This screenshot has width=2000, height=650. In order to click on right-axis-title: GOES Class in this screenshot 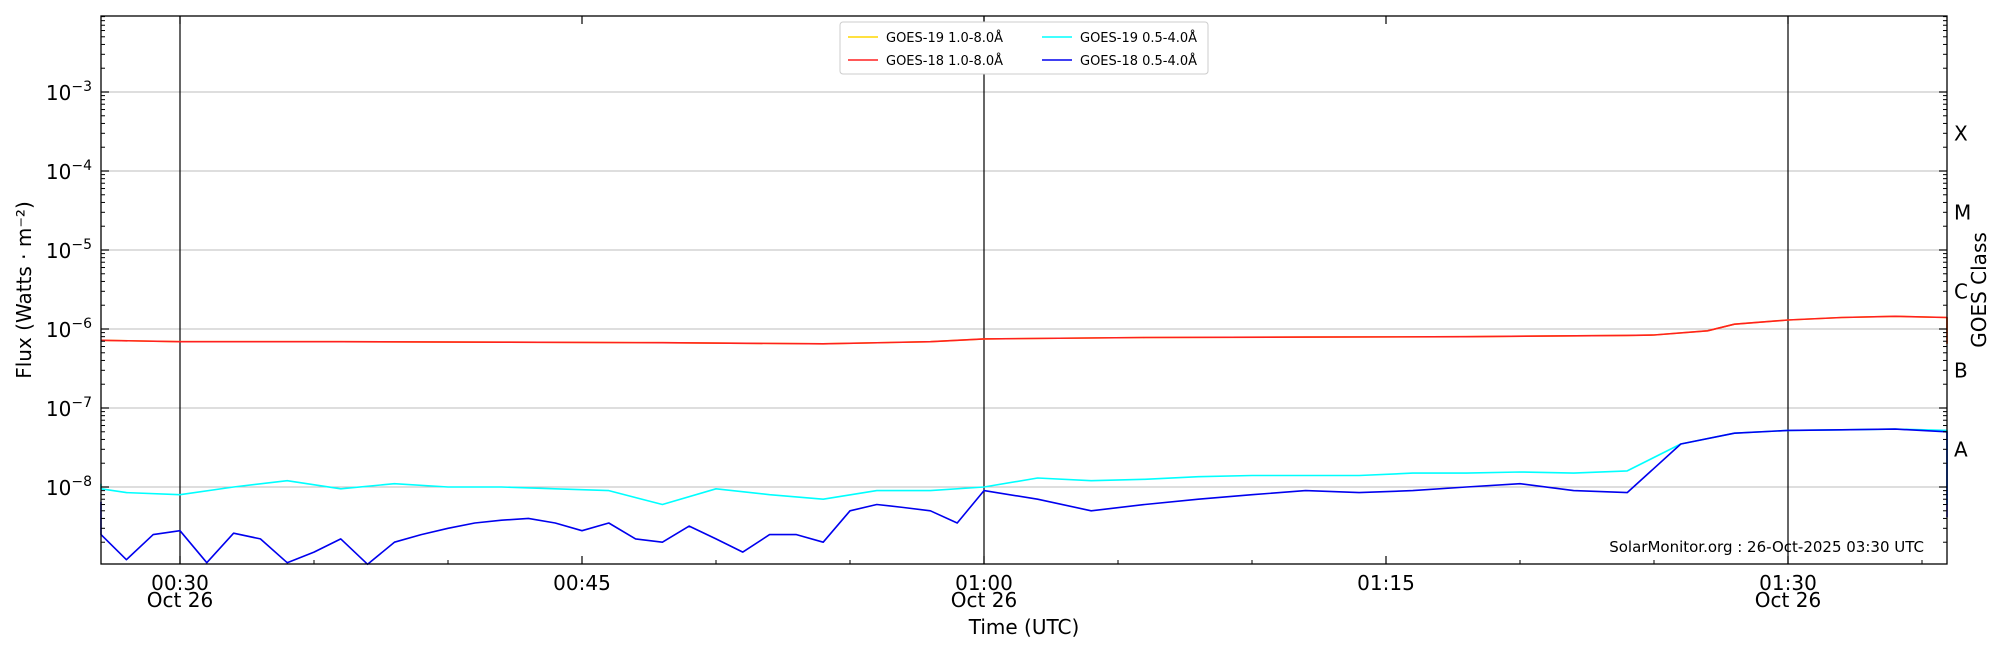, I will do `click(1979, 290)`.